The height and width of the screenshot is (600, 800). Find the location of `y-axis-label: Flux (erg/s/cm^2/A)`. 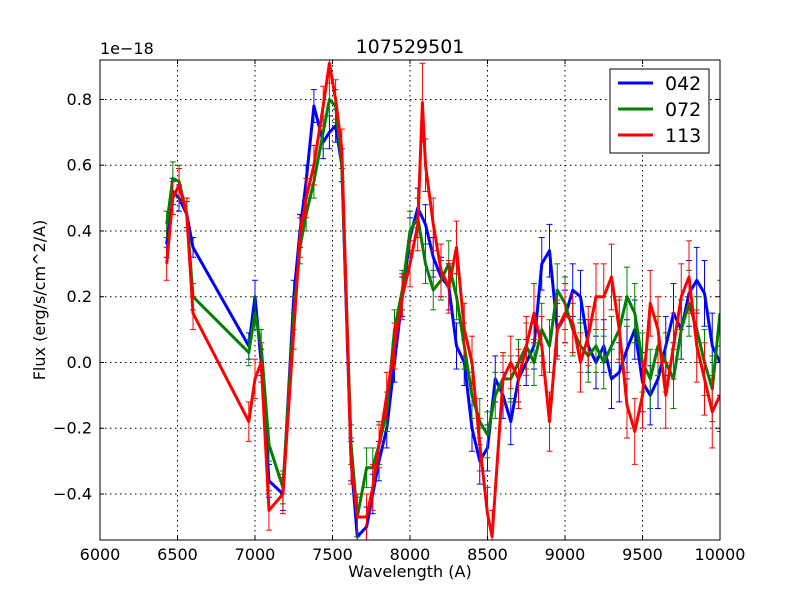

y-axis-label: Flux (erg/s/cm^2/A) is located at coordinates (39, 300).